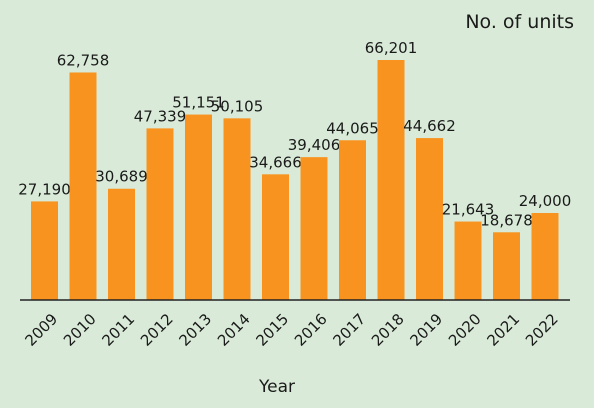 The image size is (594, 408). Describe the element at coordinates (198, 207) in the screenshot. I see `bar-2013` at that location.